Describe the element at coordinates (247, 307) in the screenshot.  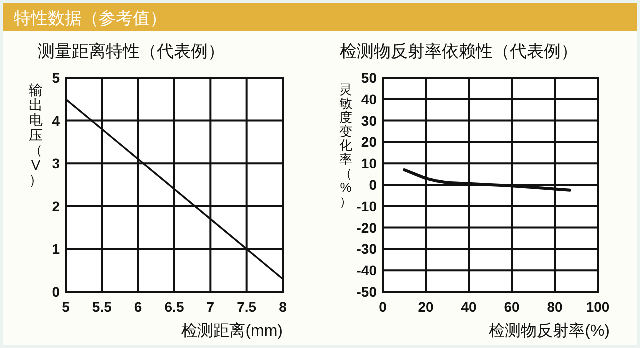
I see `x-tick-label: 7.5` at that location.